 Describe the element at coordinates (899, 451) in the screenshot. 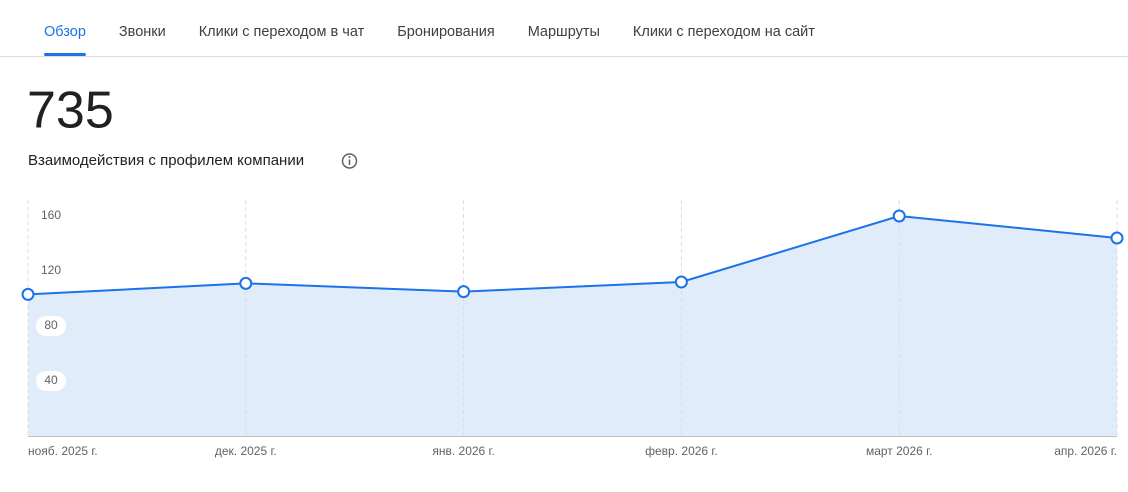

I see `x-tick-label: март 2026 г.` at that location.